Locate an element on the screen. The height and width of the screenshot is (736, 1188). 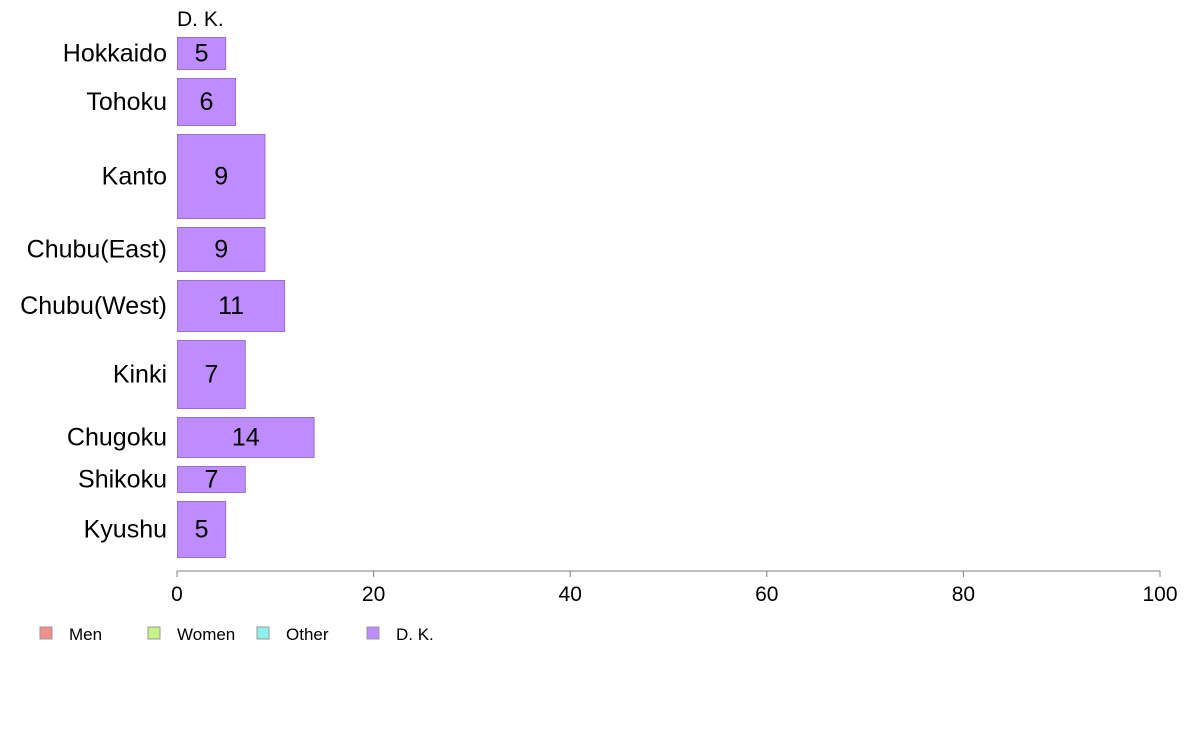
x-tick-label-0: 0 is located at coordinates (177, 594).